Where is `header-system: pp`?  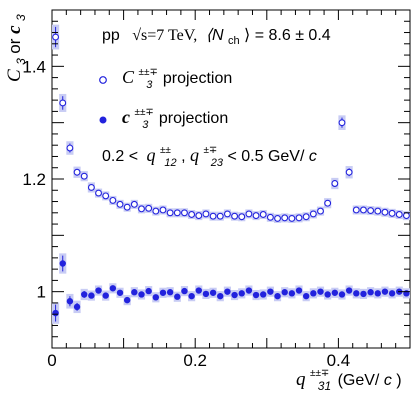 header-system: pp is located at coordinates (111, 35).